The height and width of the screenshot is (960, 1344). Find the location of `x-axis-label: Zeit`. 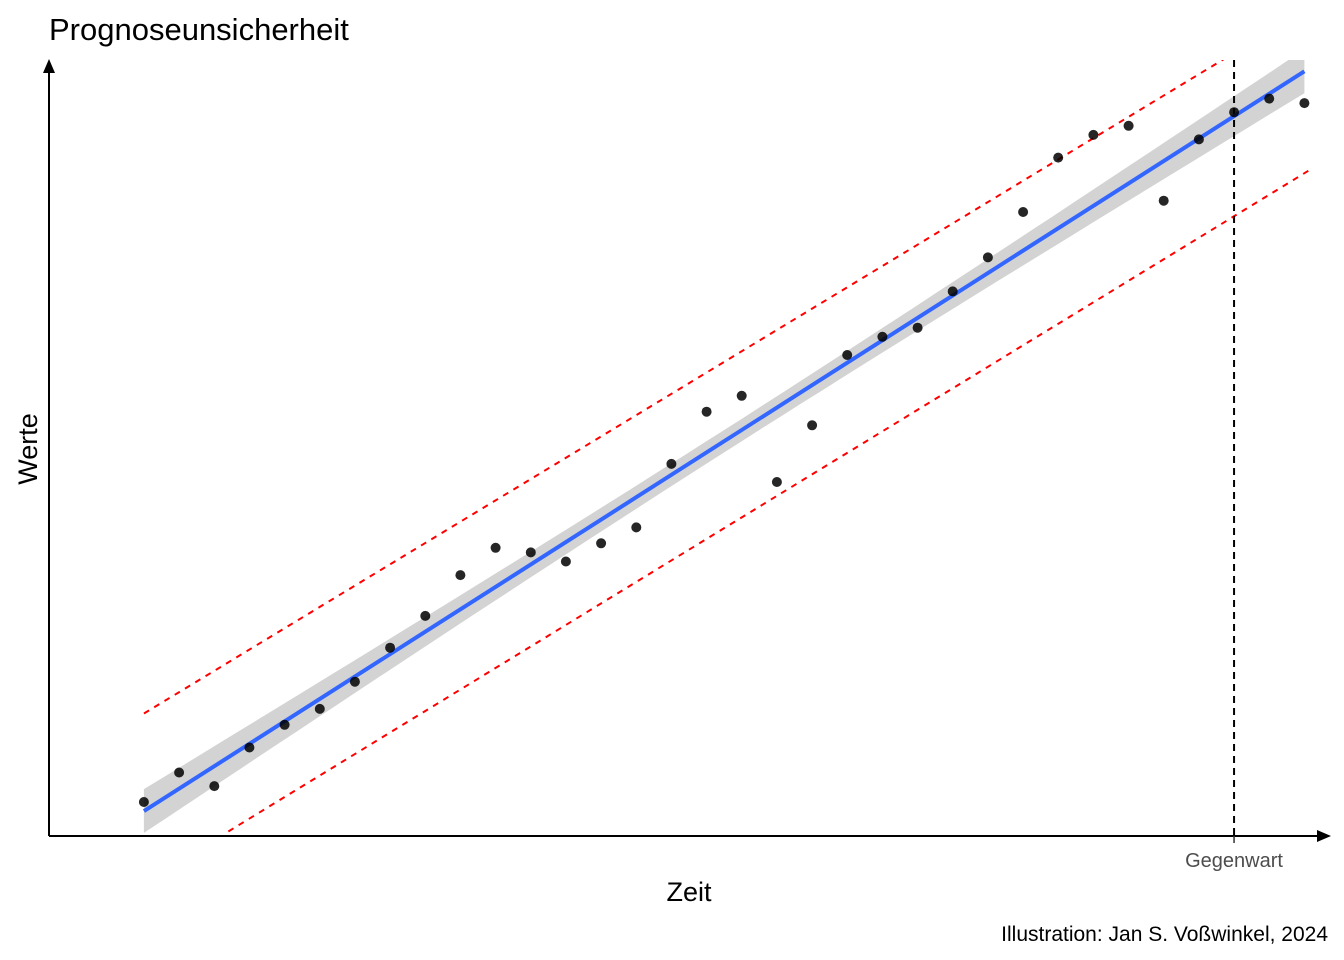

x-axis-label: Zeit is located at coordinates (689, 892).